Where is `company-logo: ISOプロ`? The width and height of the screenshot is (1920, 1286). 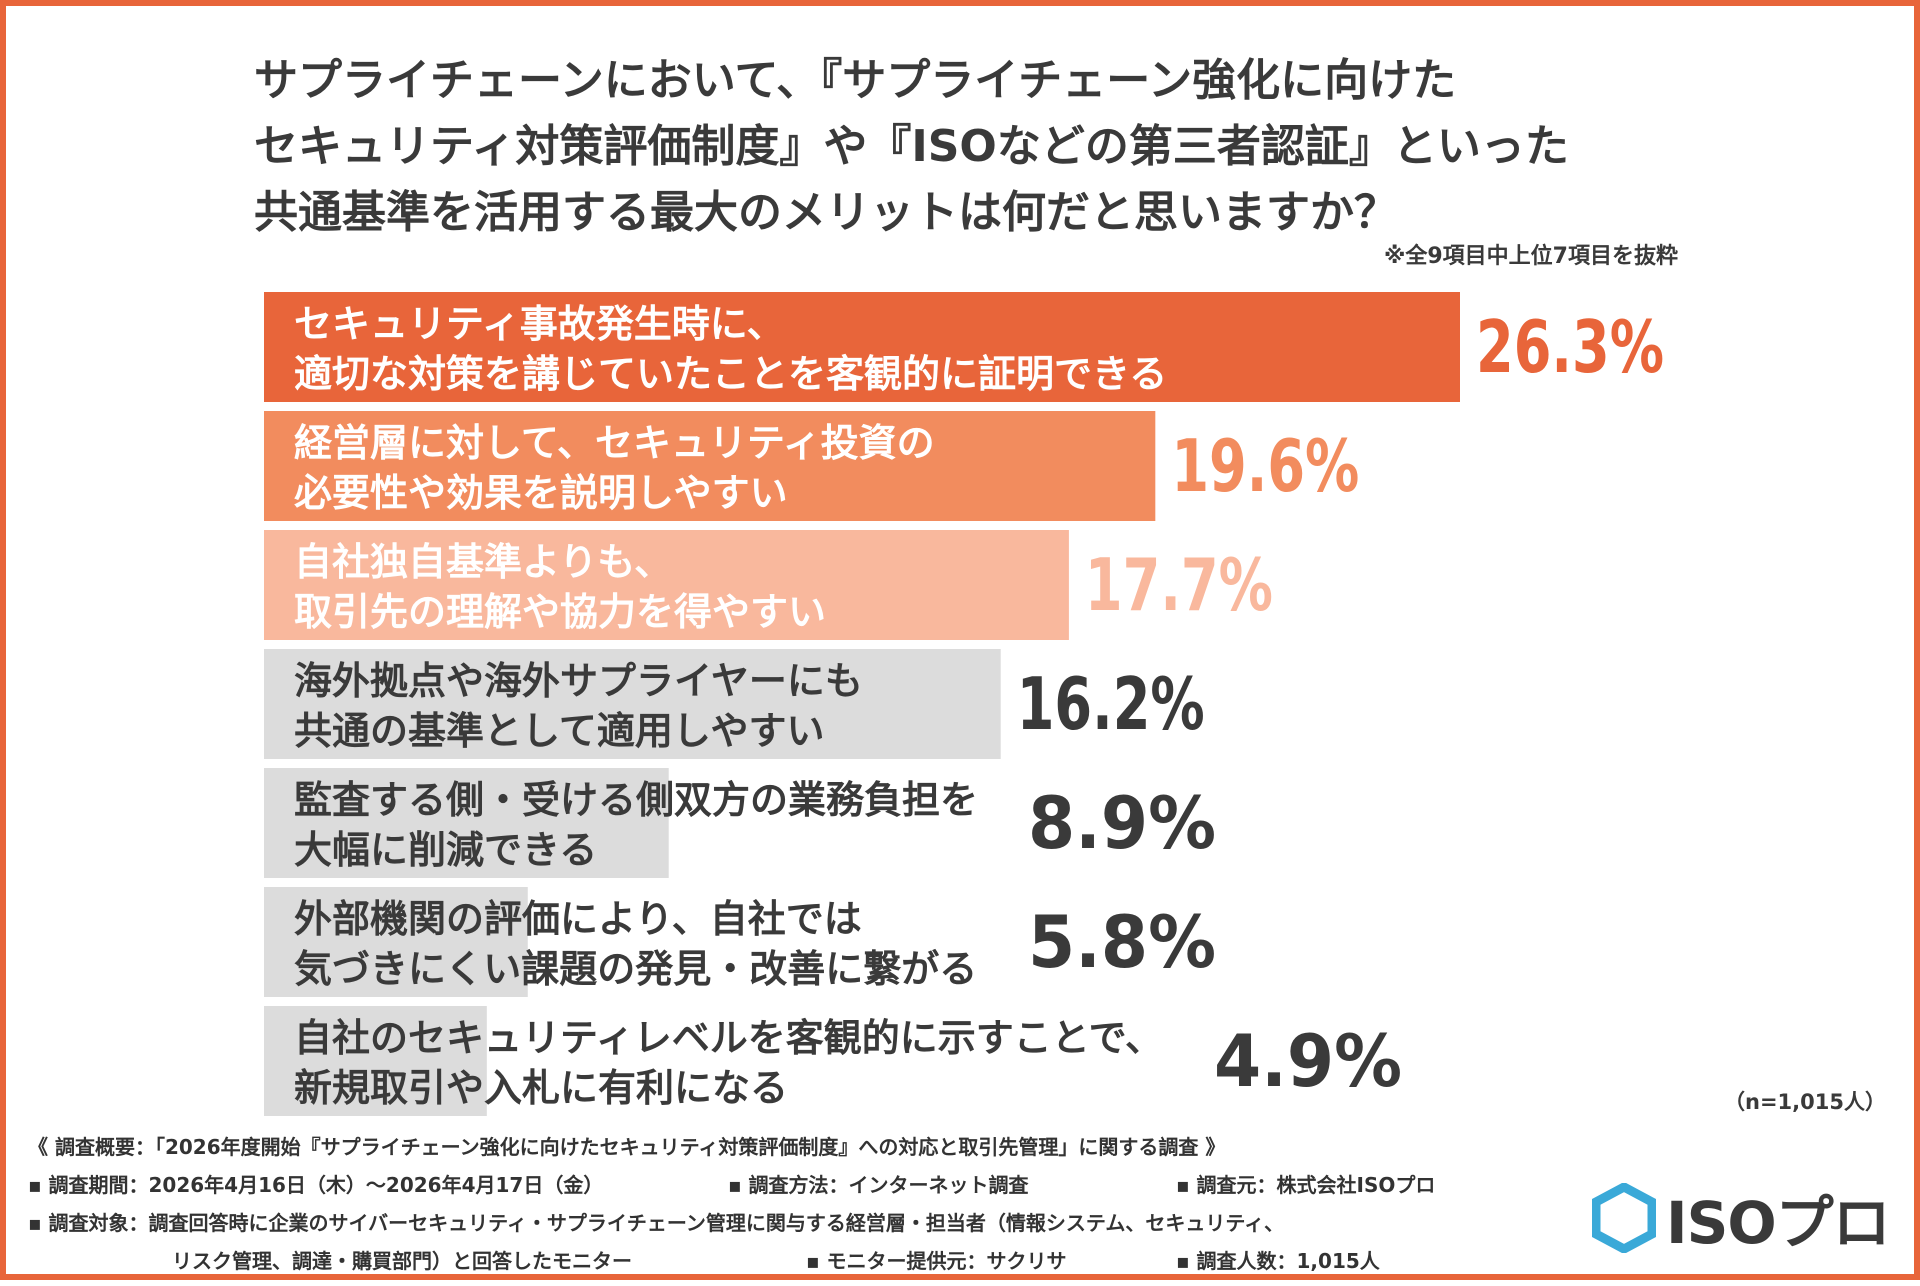 company-logo: ISOプロ is located at coordinates (1747, 1218).